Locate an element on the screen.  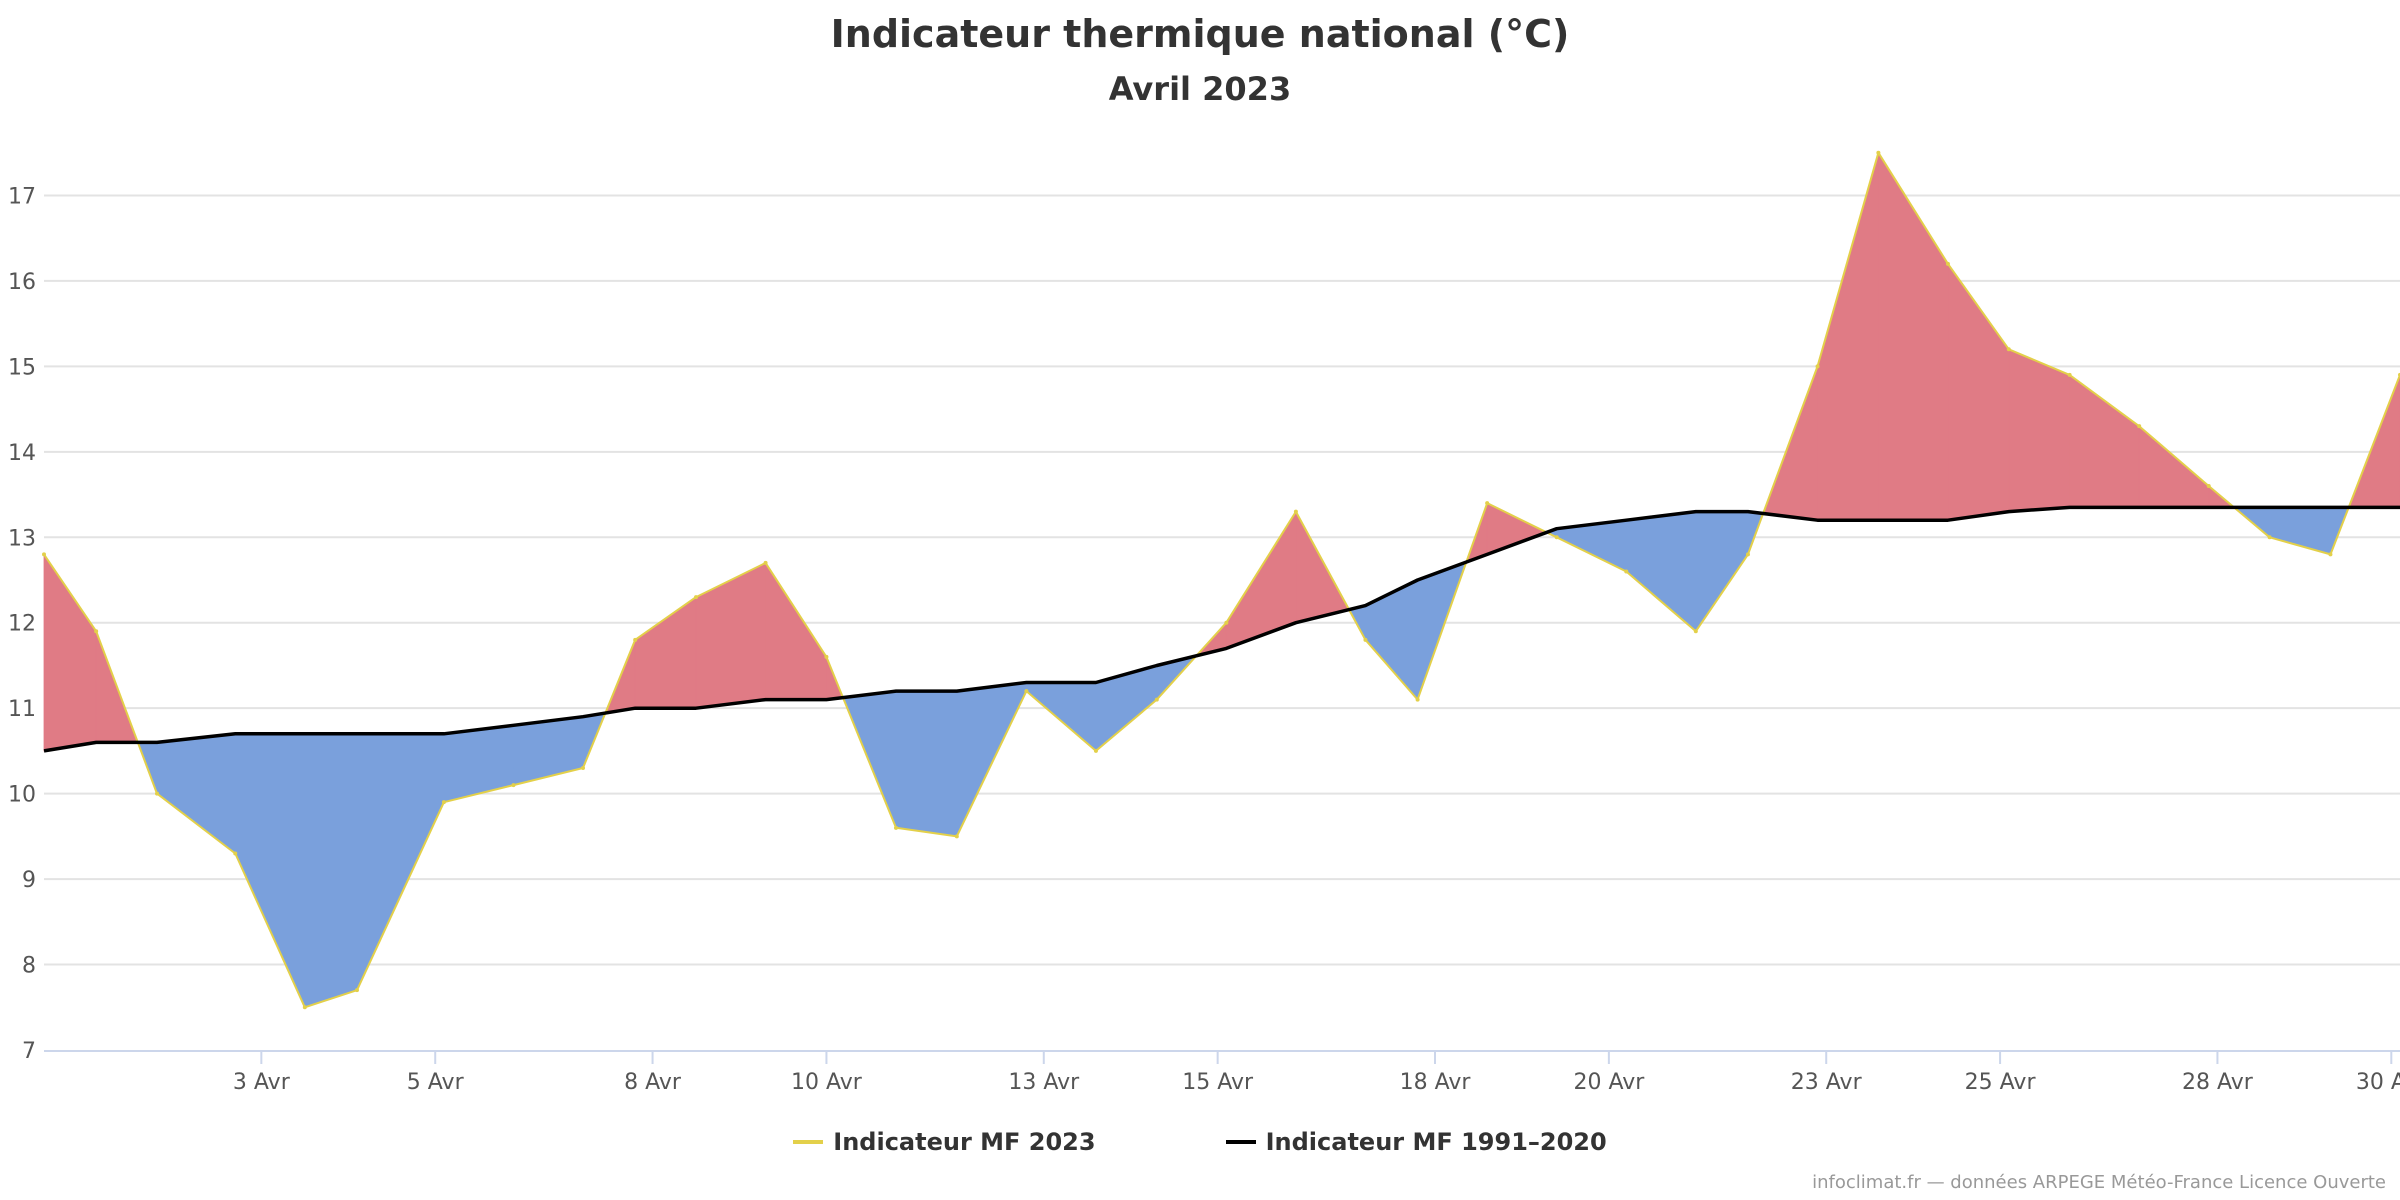
legend-item-2023: Indicateur MF 2023 is located at coordinates (944, 1142).